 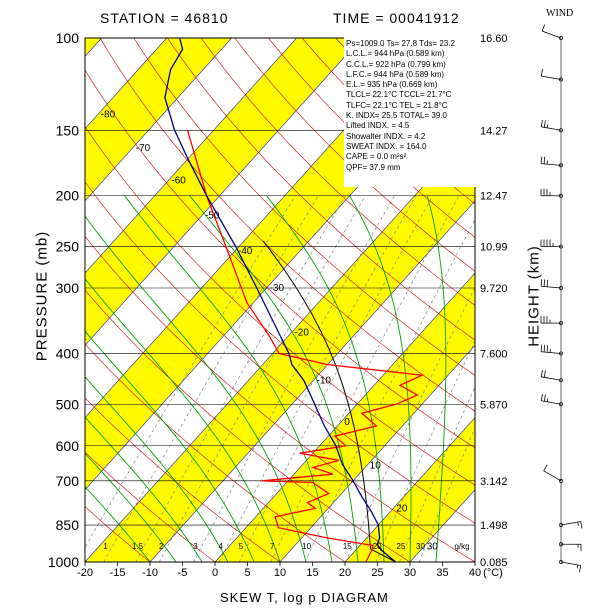 What do you see at coordinates (68, 247) in the screenshot?
I see `pressure-tick-label: 250` at bounding box center [68, 247].